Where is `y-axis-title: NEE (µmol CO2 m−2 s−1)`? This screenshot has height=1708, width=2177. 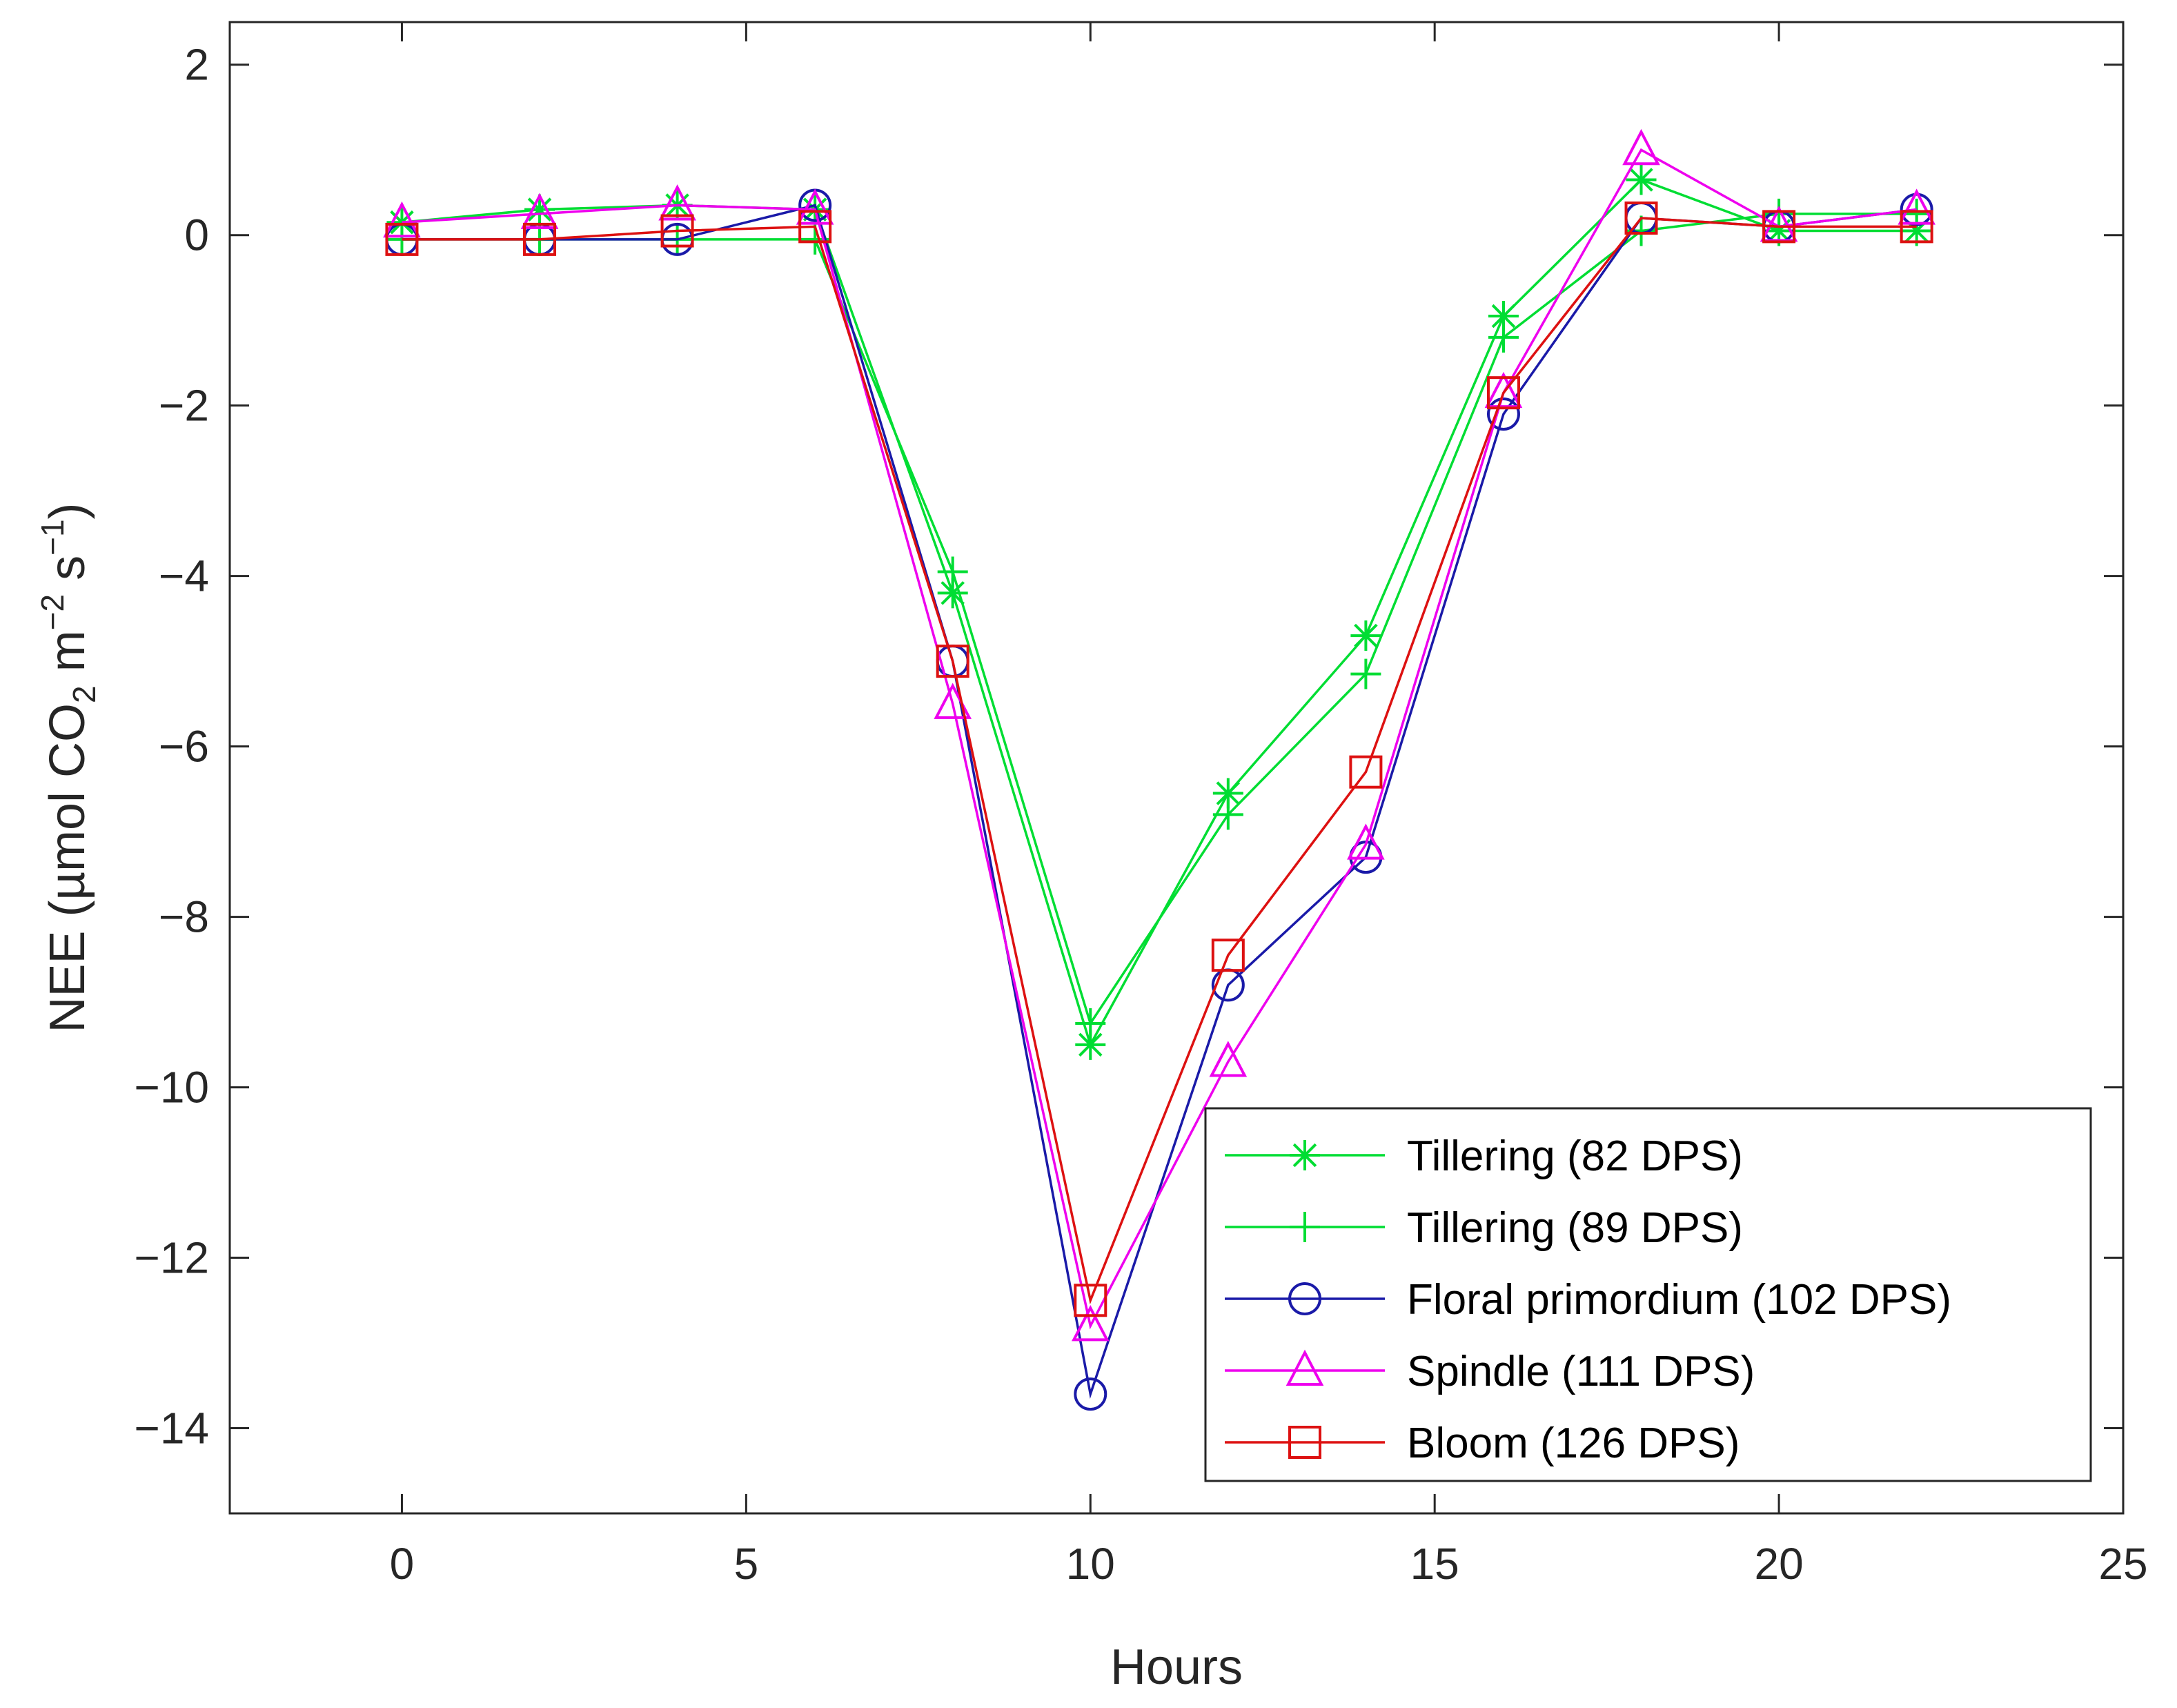
y-axis-title: NEE (µmol CO2 m−2 s−1) is located at coordinates (68, 767).